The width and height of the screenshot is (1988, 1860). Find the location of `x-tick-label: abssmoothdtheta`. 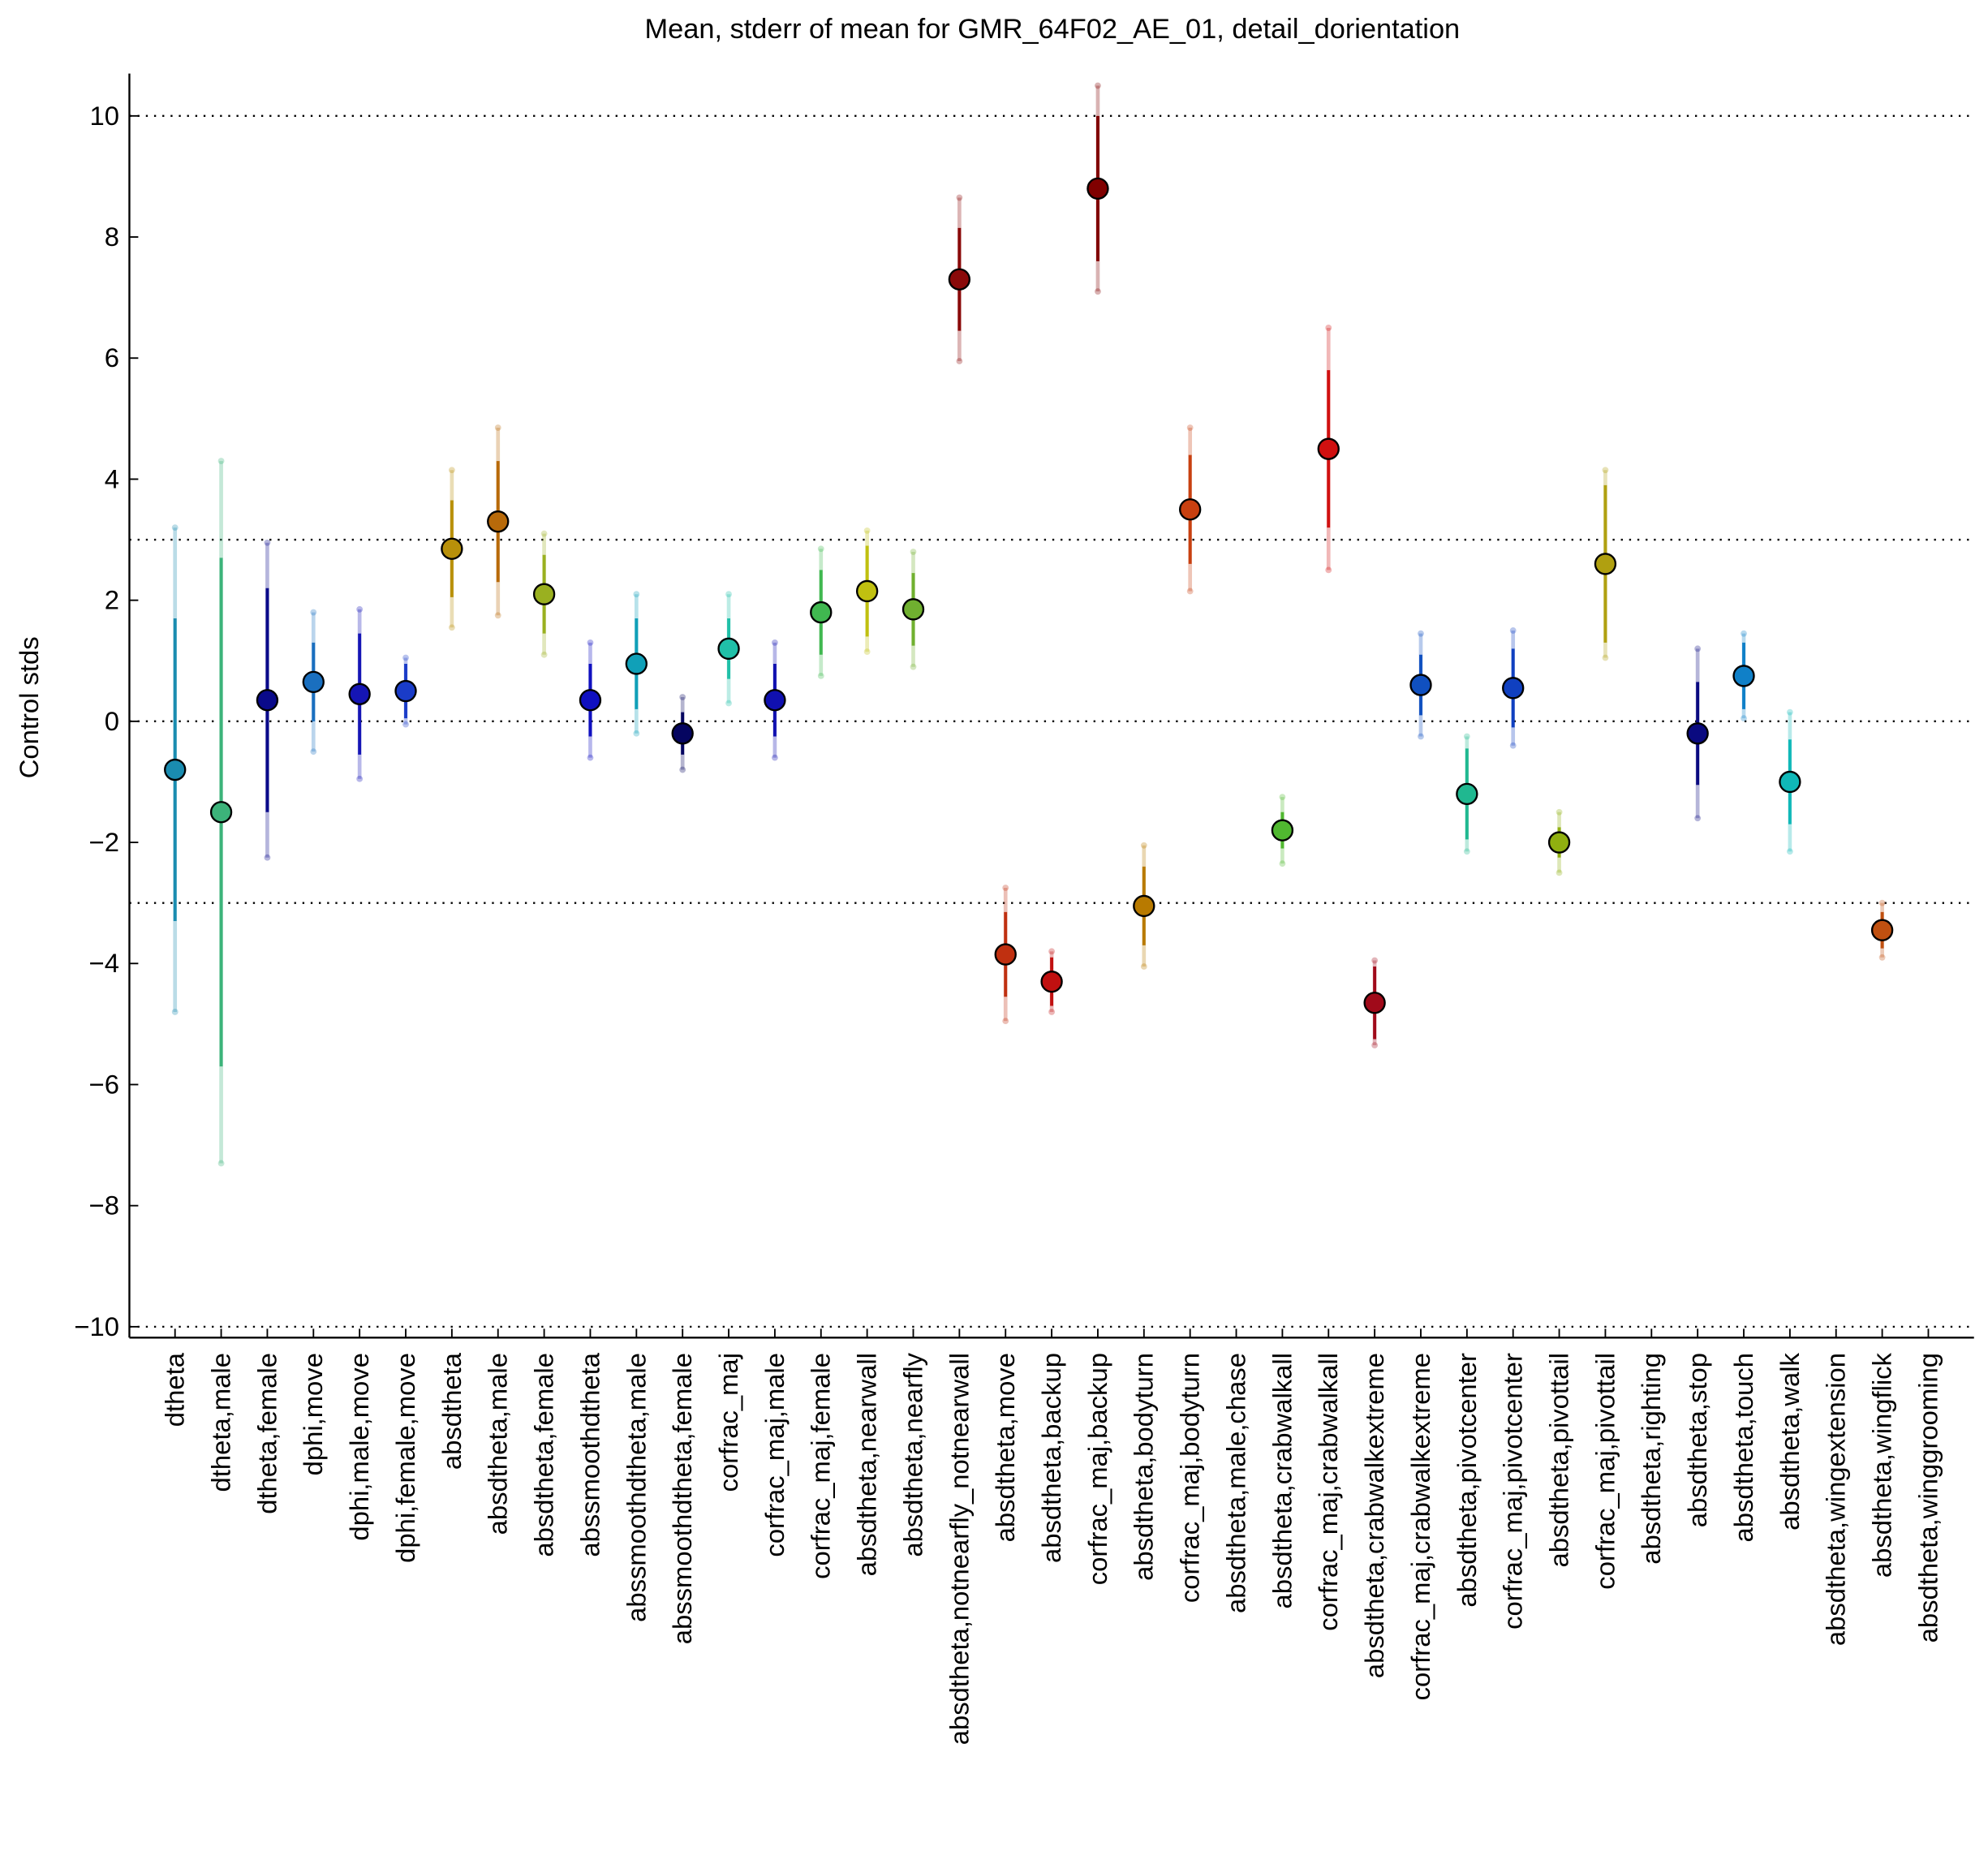

x-tick-label: abssmoothdtheta is located at coordinates (589, 1454).